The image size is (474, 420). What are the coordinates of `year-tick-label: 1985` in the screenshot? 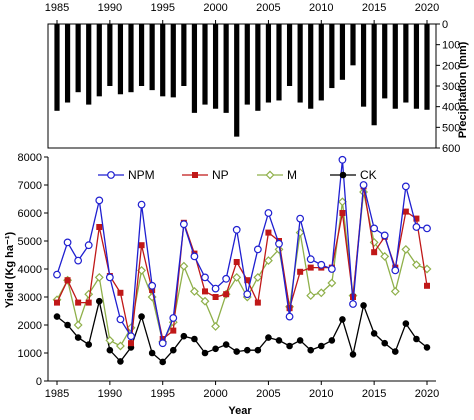 It's located at (57, 394).